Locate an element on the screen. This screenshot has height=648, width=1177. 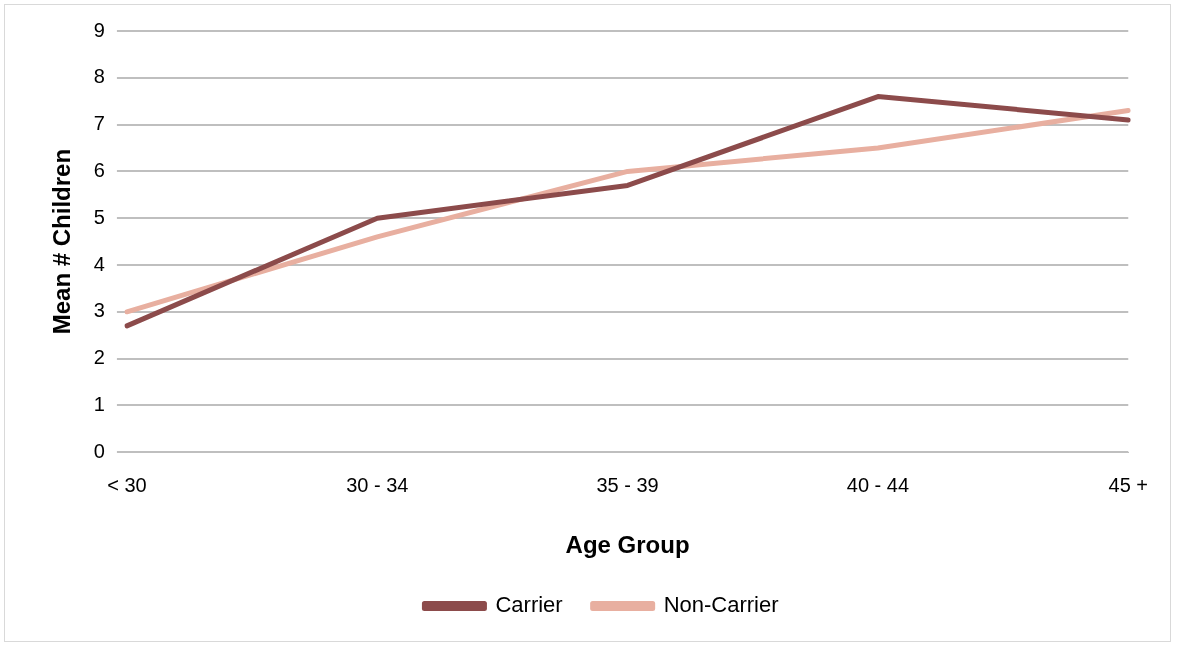
y-tick-label: 1 is located at coordinates (99, 403).